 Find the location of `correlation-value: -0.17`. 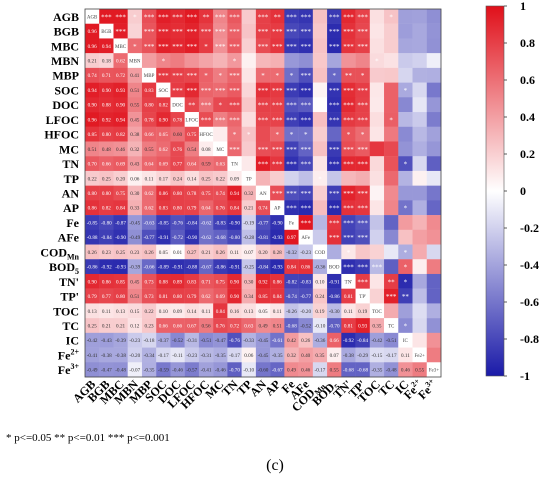

correlation-value: -0.17 is located at coordinates (163, 356).